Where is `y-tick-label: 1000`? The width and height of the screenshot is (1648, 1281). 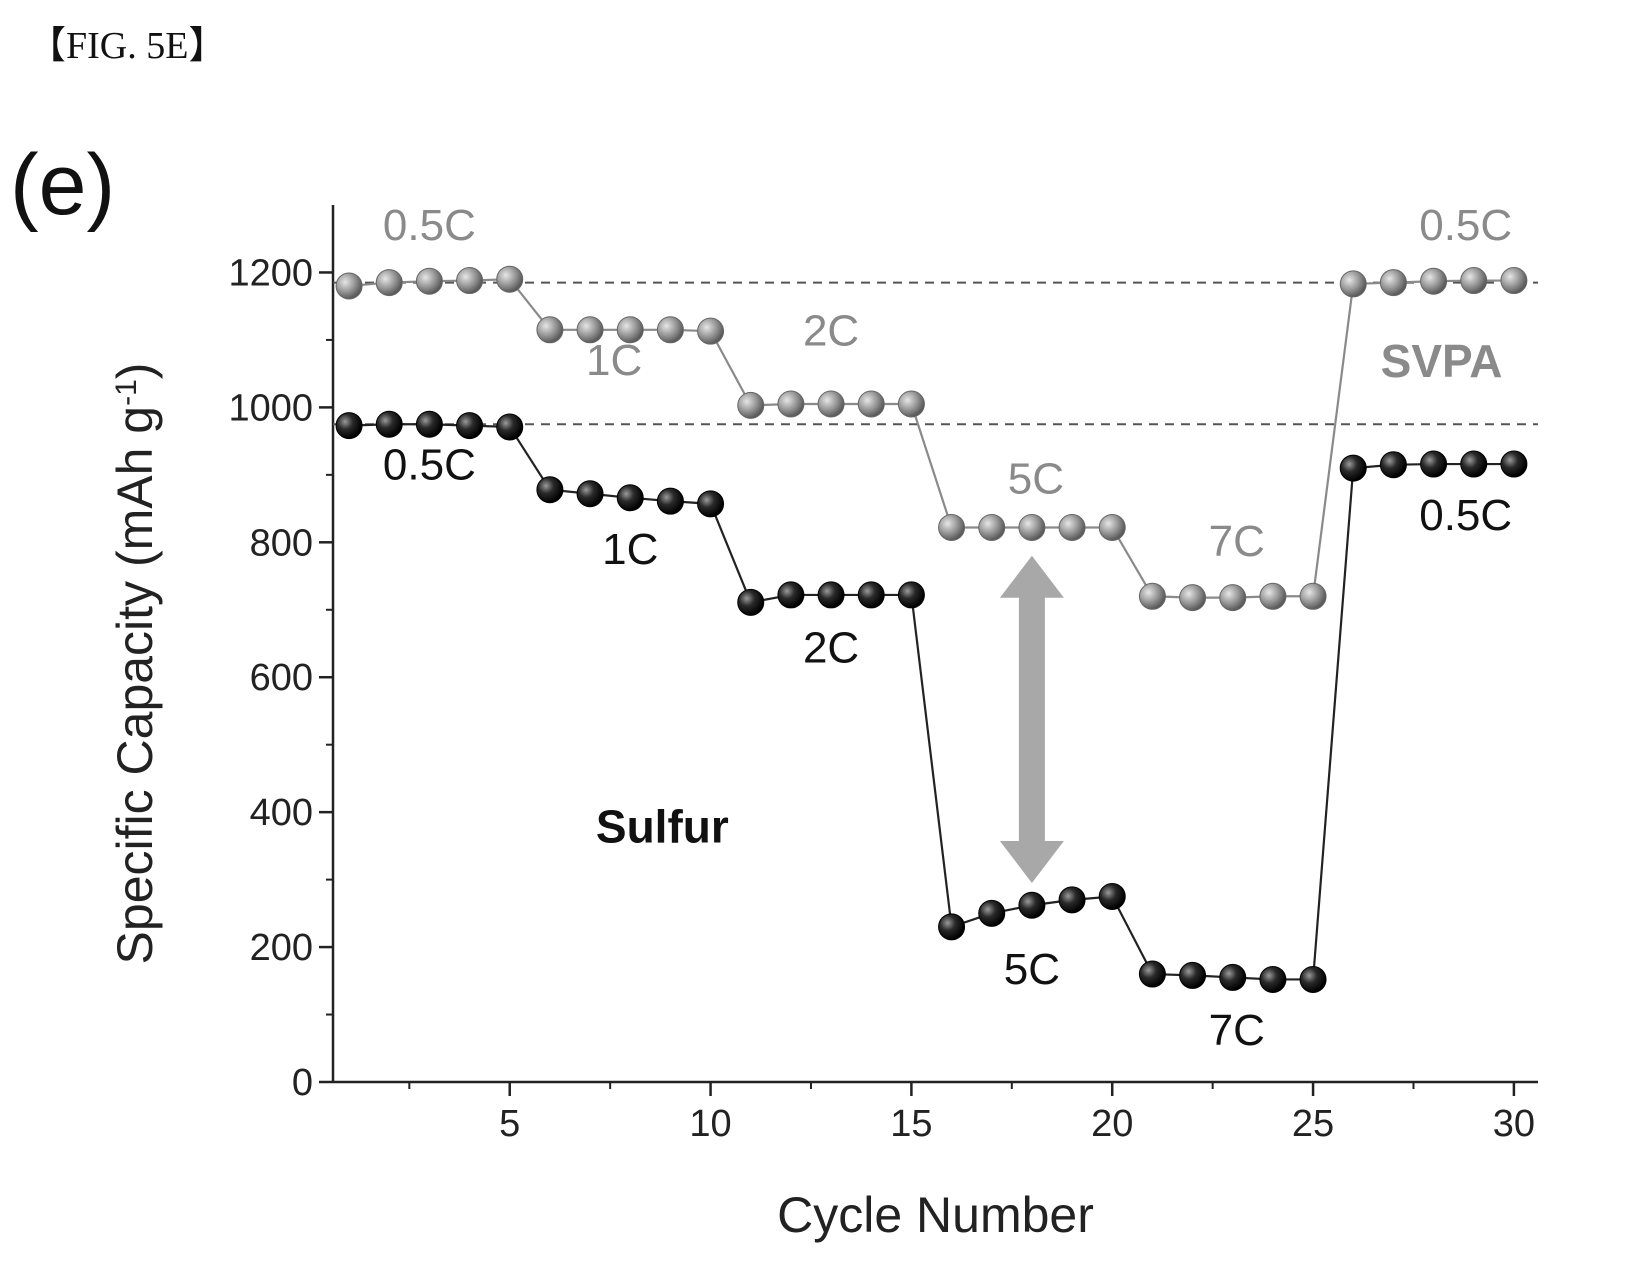
y-tick-label: 1000 is located at coordinates (270, 408).